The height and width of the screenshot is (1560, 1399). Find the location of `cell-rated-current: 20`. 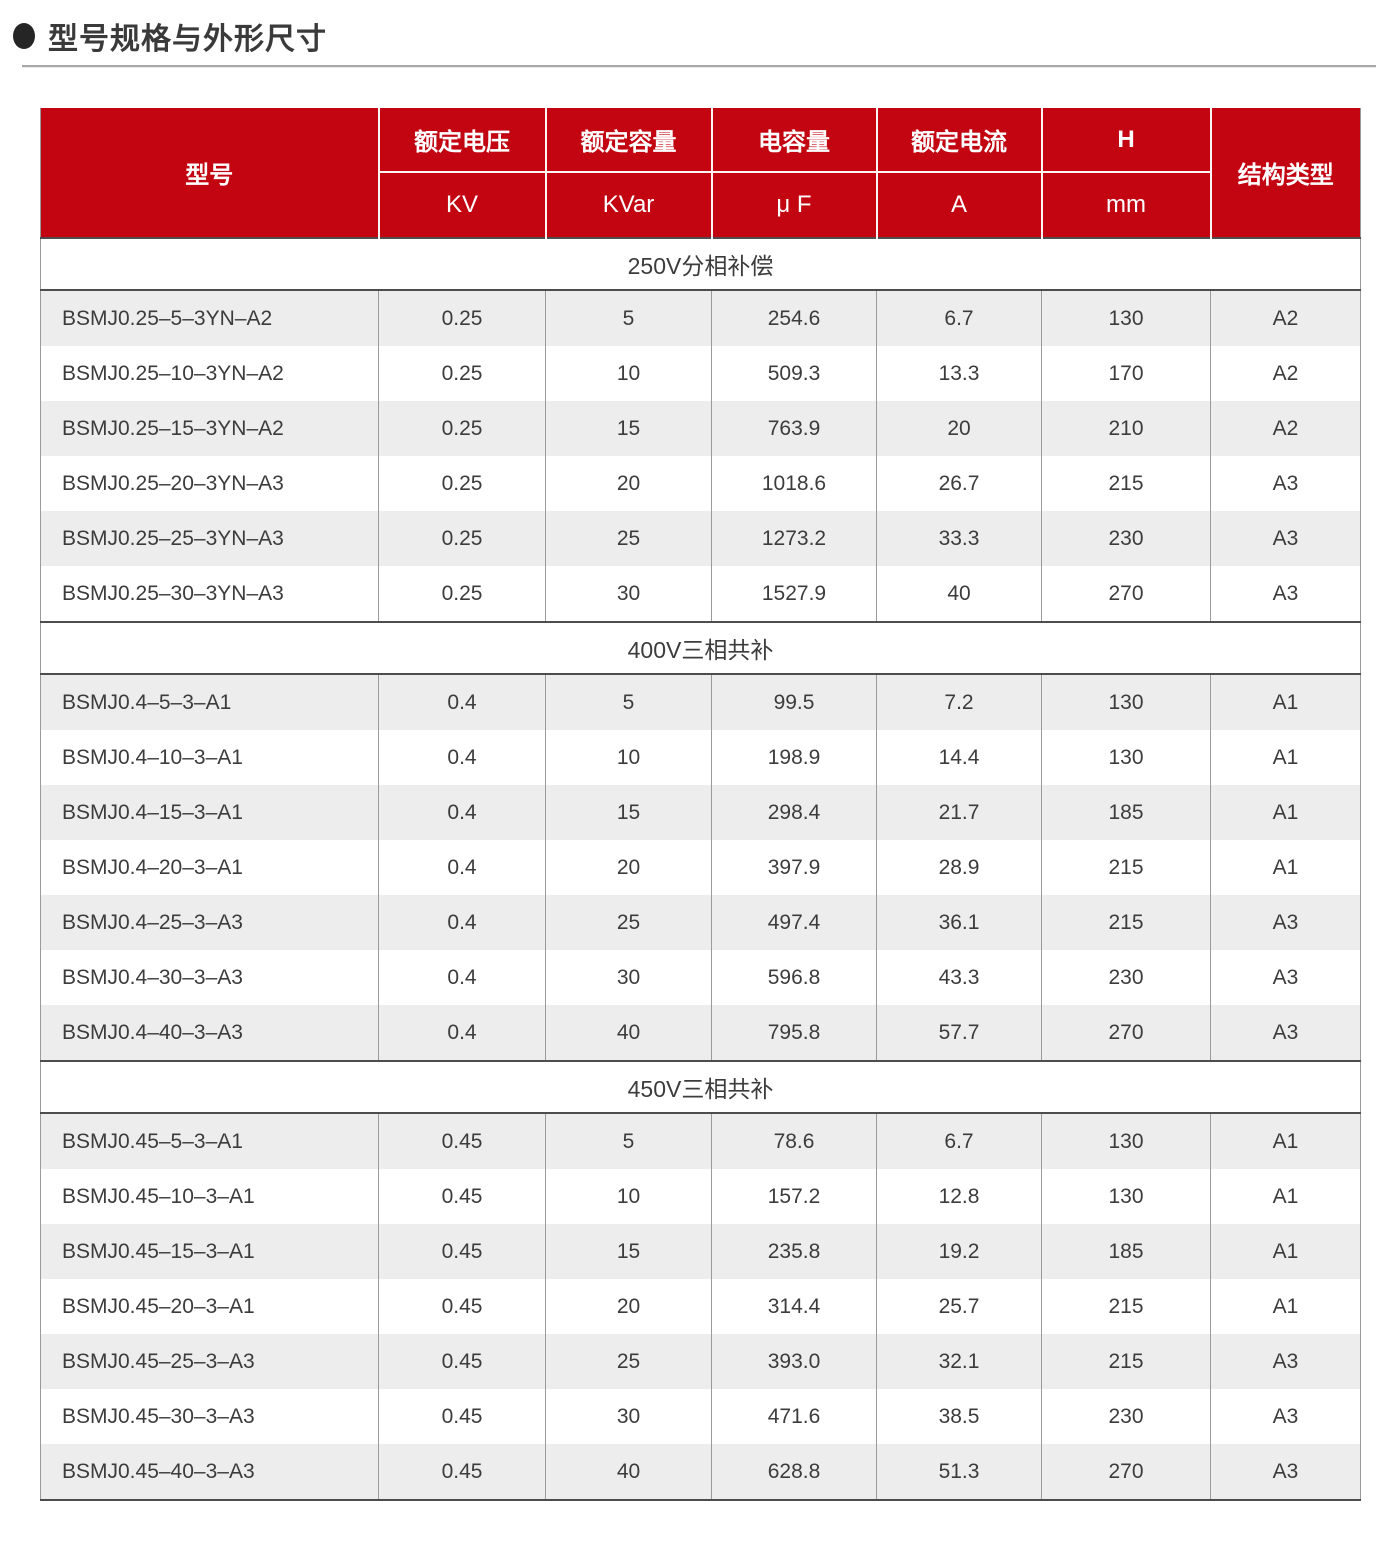

cell-rated-current: 20 is located at coordinates (959, 428).